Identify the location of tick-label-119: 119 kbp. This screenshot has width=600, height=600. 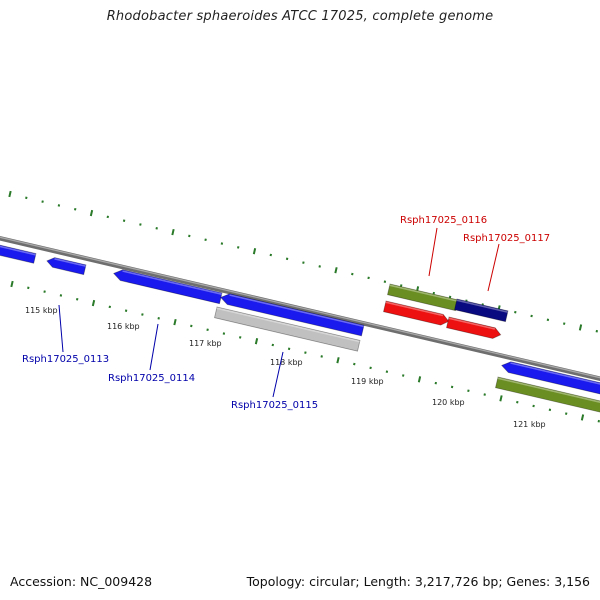
(367, 381).